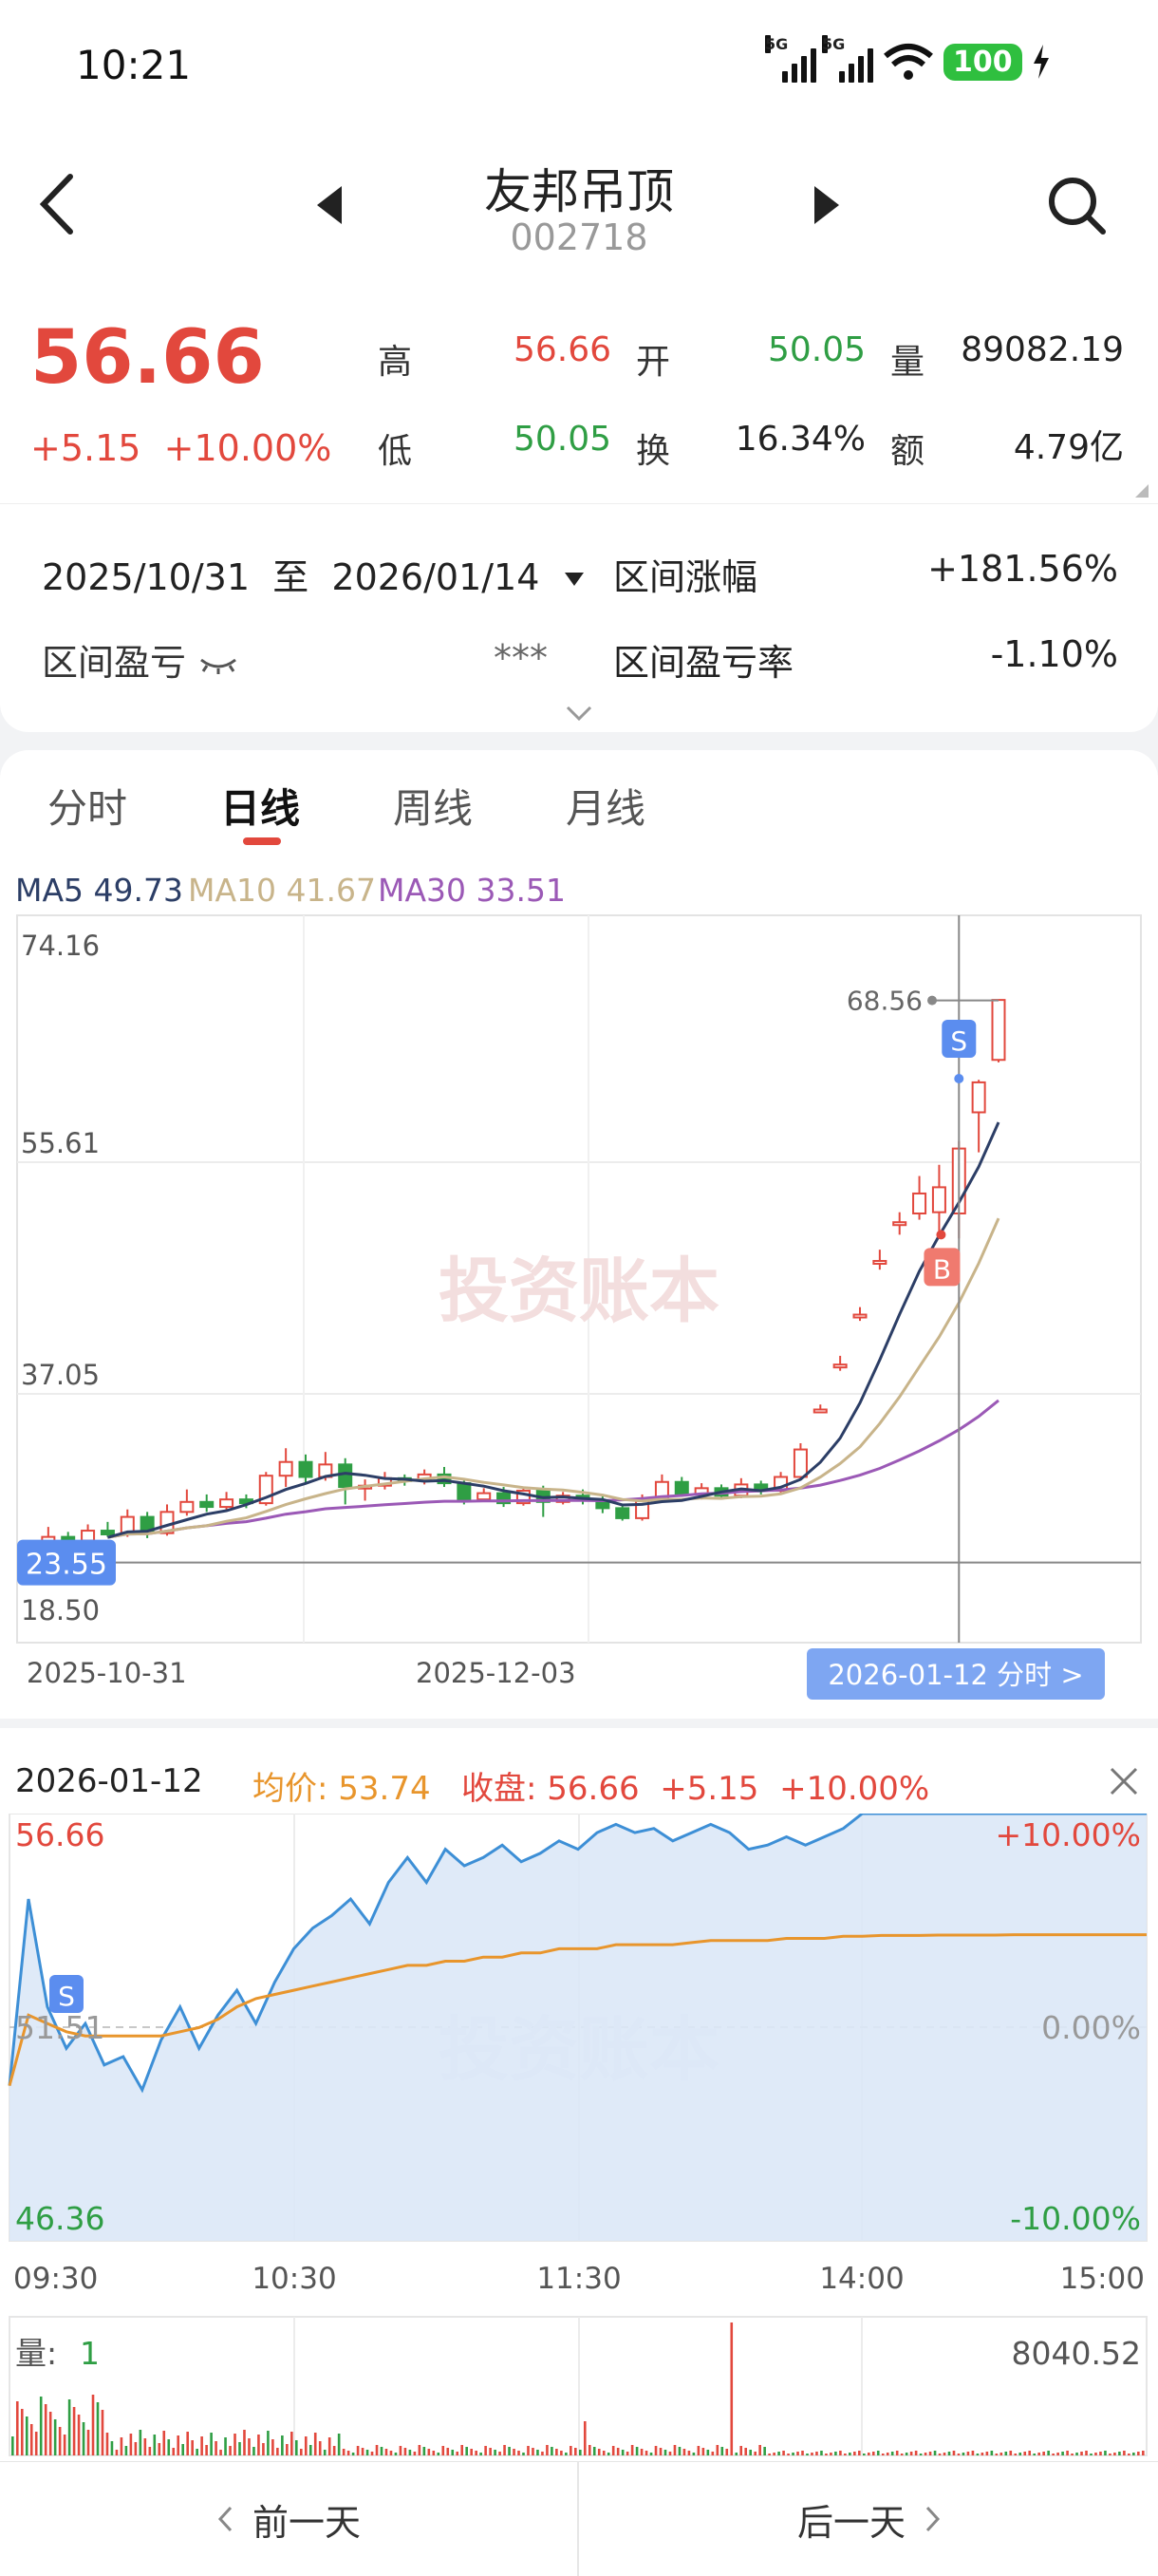 The width and height of the screenshot is (1158, 2576). I want to click on chevron-right-icon, so click(933, 2519).